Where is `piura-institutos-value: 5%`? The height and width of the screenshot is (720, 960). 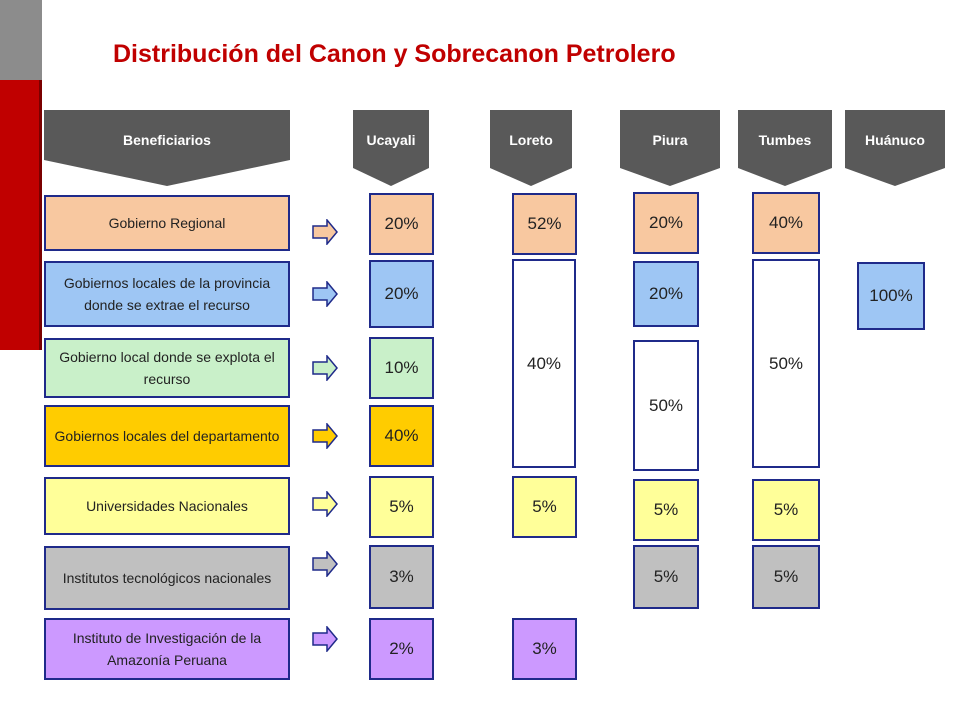 piura-institutos-value: 5% is located at coordinates (666, 577).